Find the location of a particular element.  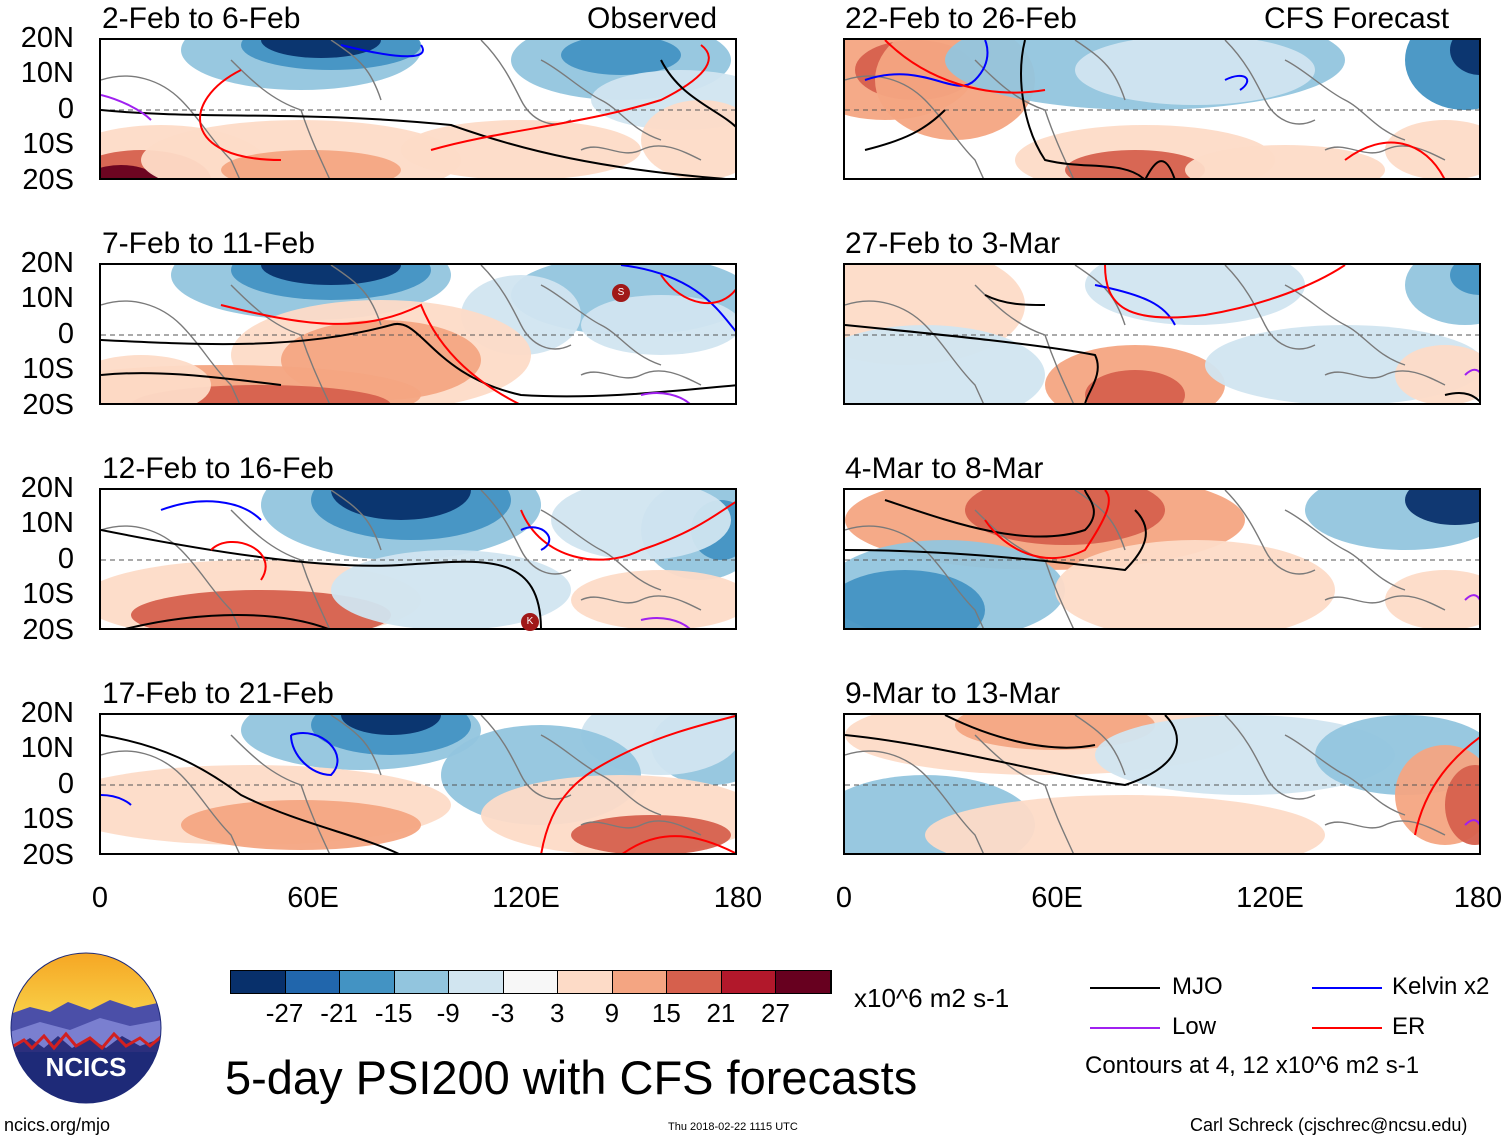

colorbar-tick-label: 27 is located at coordinates (775, 1013).